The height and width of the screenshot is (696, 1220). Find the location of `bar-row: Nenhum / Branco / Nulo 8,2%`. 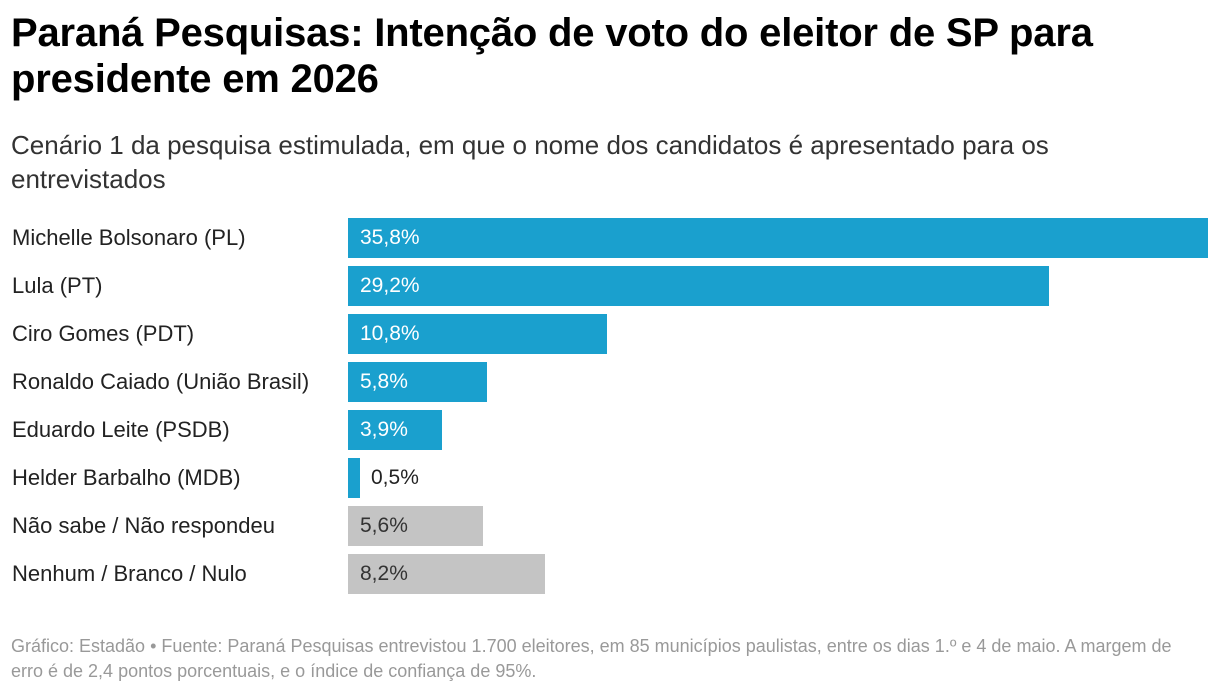

bar-row: Nenhum / Branco / Nulo 8,2% is located at coordinates (610, 574).